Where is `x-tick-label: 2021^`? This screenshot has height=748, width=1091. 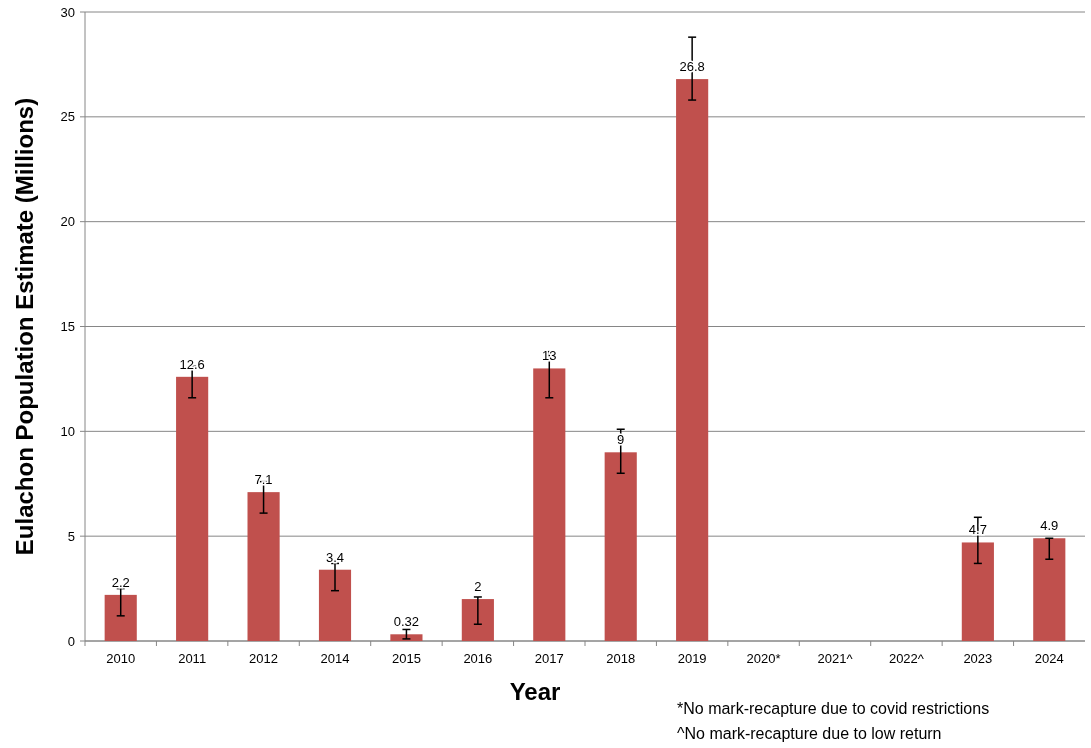
x-tick-label: 2021^ is located at coordinates (835, 658).